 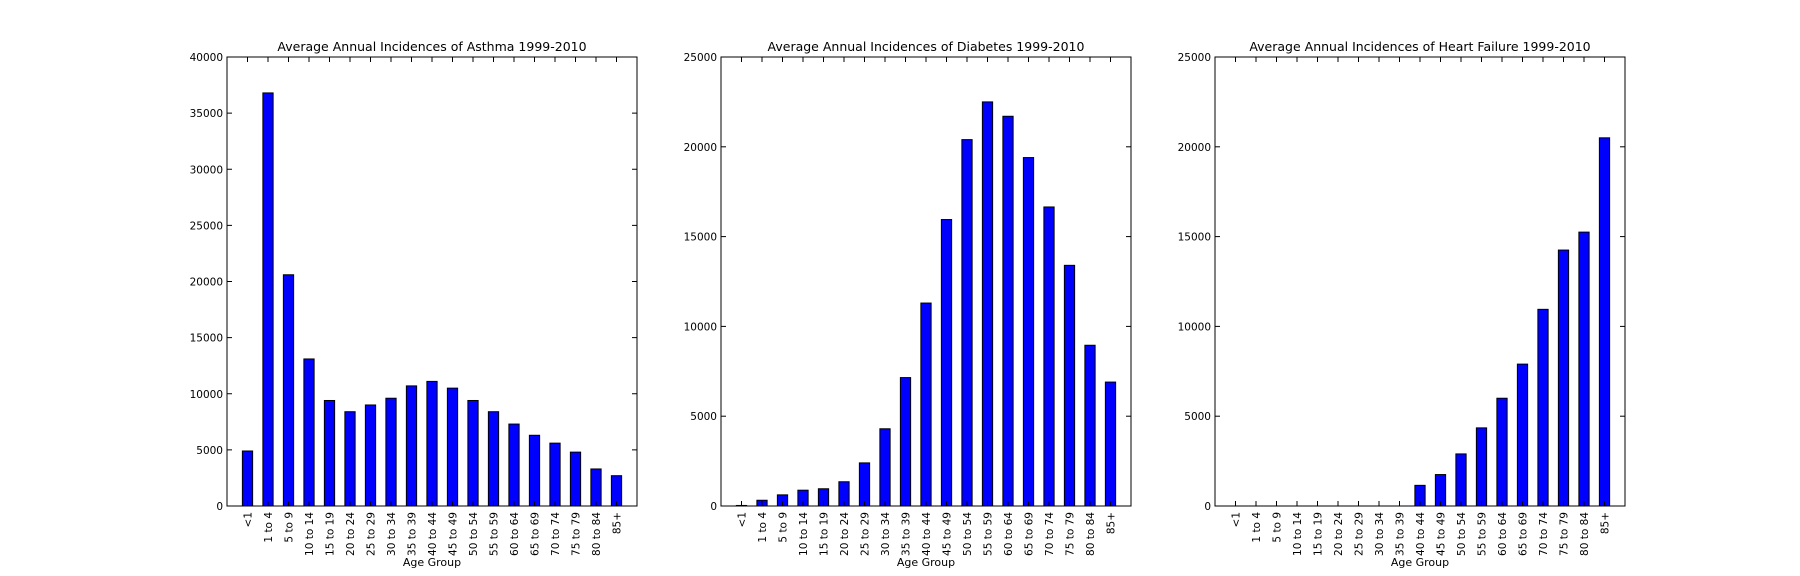 I want to click on y-tick-label: 30000, so click(x=206, y=170).